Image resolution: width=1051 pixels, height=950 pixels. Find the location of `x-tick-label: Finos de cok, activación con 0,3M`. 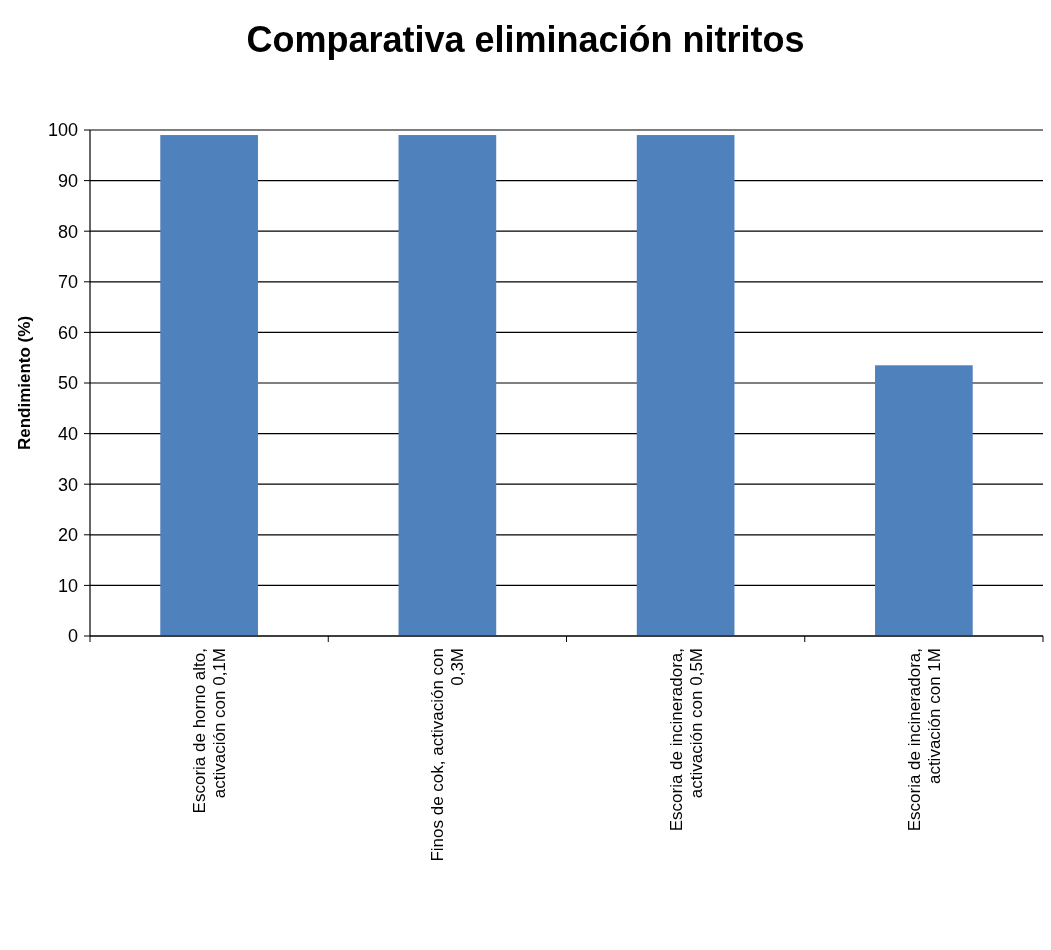

x-tick-label: Finos de cok, activación con 0,3M is located at coordinates (448, 755).